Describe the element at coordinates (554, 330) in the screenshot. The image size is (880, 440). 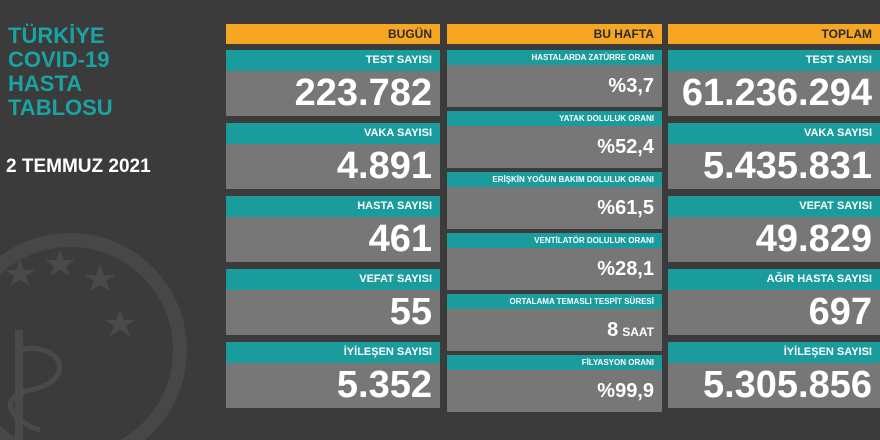
I see `card-value-box: 8 SAAT` at that location.